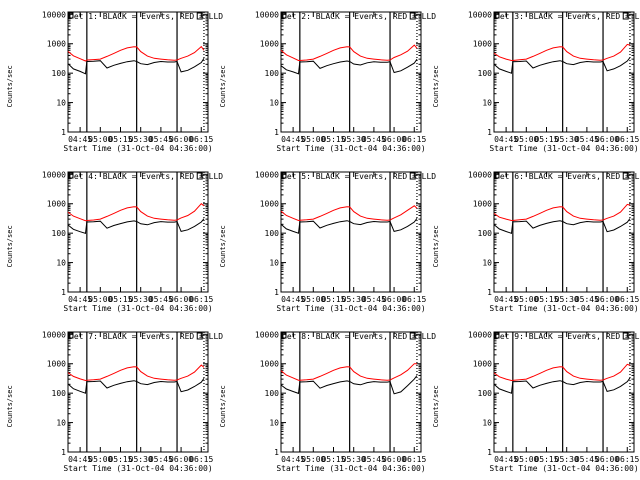  What do you see at coordinates (146, 336) in the screenshot?
I see `panel-title: Det 7: BLACK = Events, RED = LLD` at bounding box center [146, 336].